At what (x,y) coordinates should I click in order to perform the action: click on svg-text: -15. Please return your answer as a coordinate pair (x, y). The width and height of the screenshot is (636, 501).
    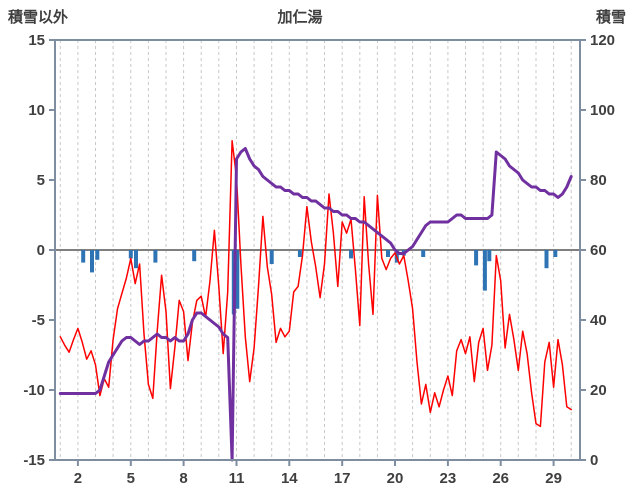
    Looking at the image, I should click on (34, 460).